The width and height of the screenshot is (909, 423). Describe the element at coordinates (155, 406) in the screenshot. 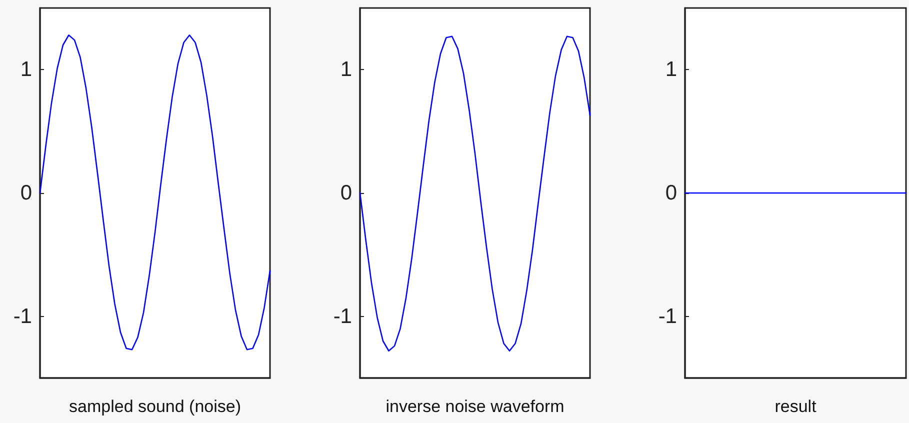

I see `x-axis-title: sampled sound (noise)` at that location.